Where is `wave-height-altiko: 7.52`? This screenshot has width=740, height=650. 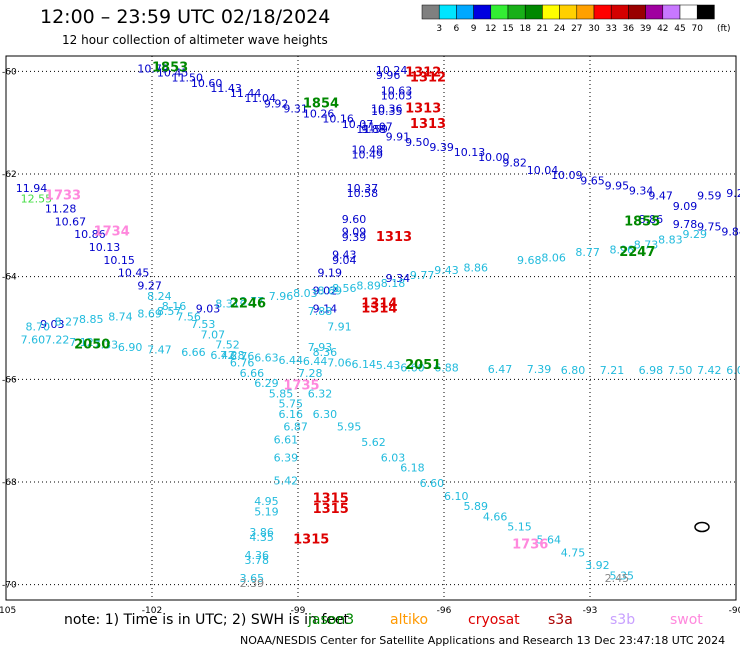 wave-height-altiko: 7.52 is located at coordinates (227, 345).